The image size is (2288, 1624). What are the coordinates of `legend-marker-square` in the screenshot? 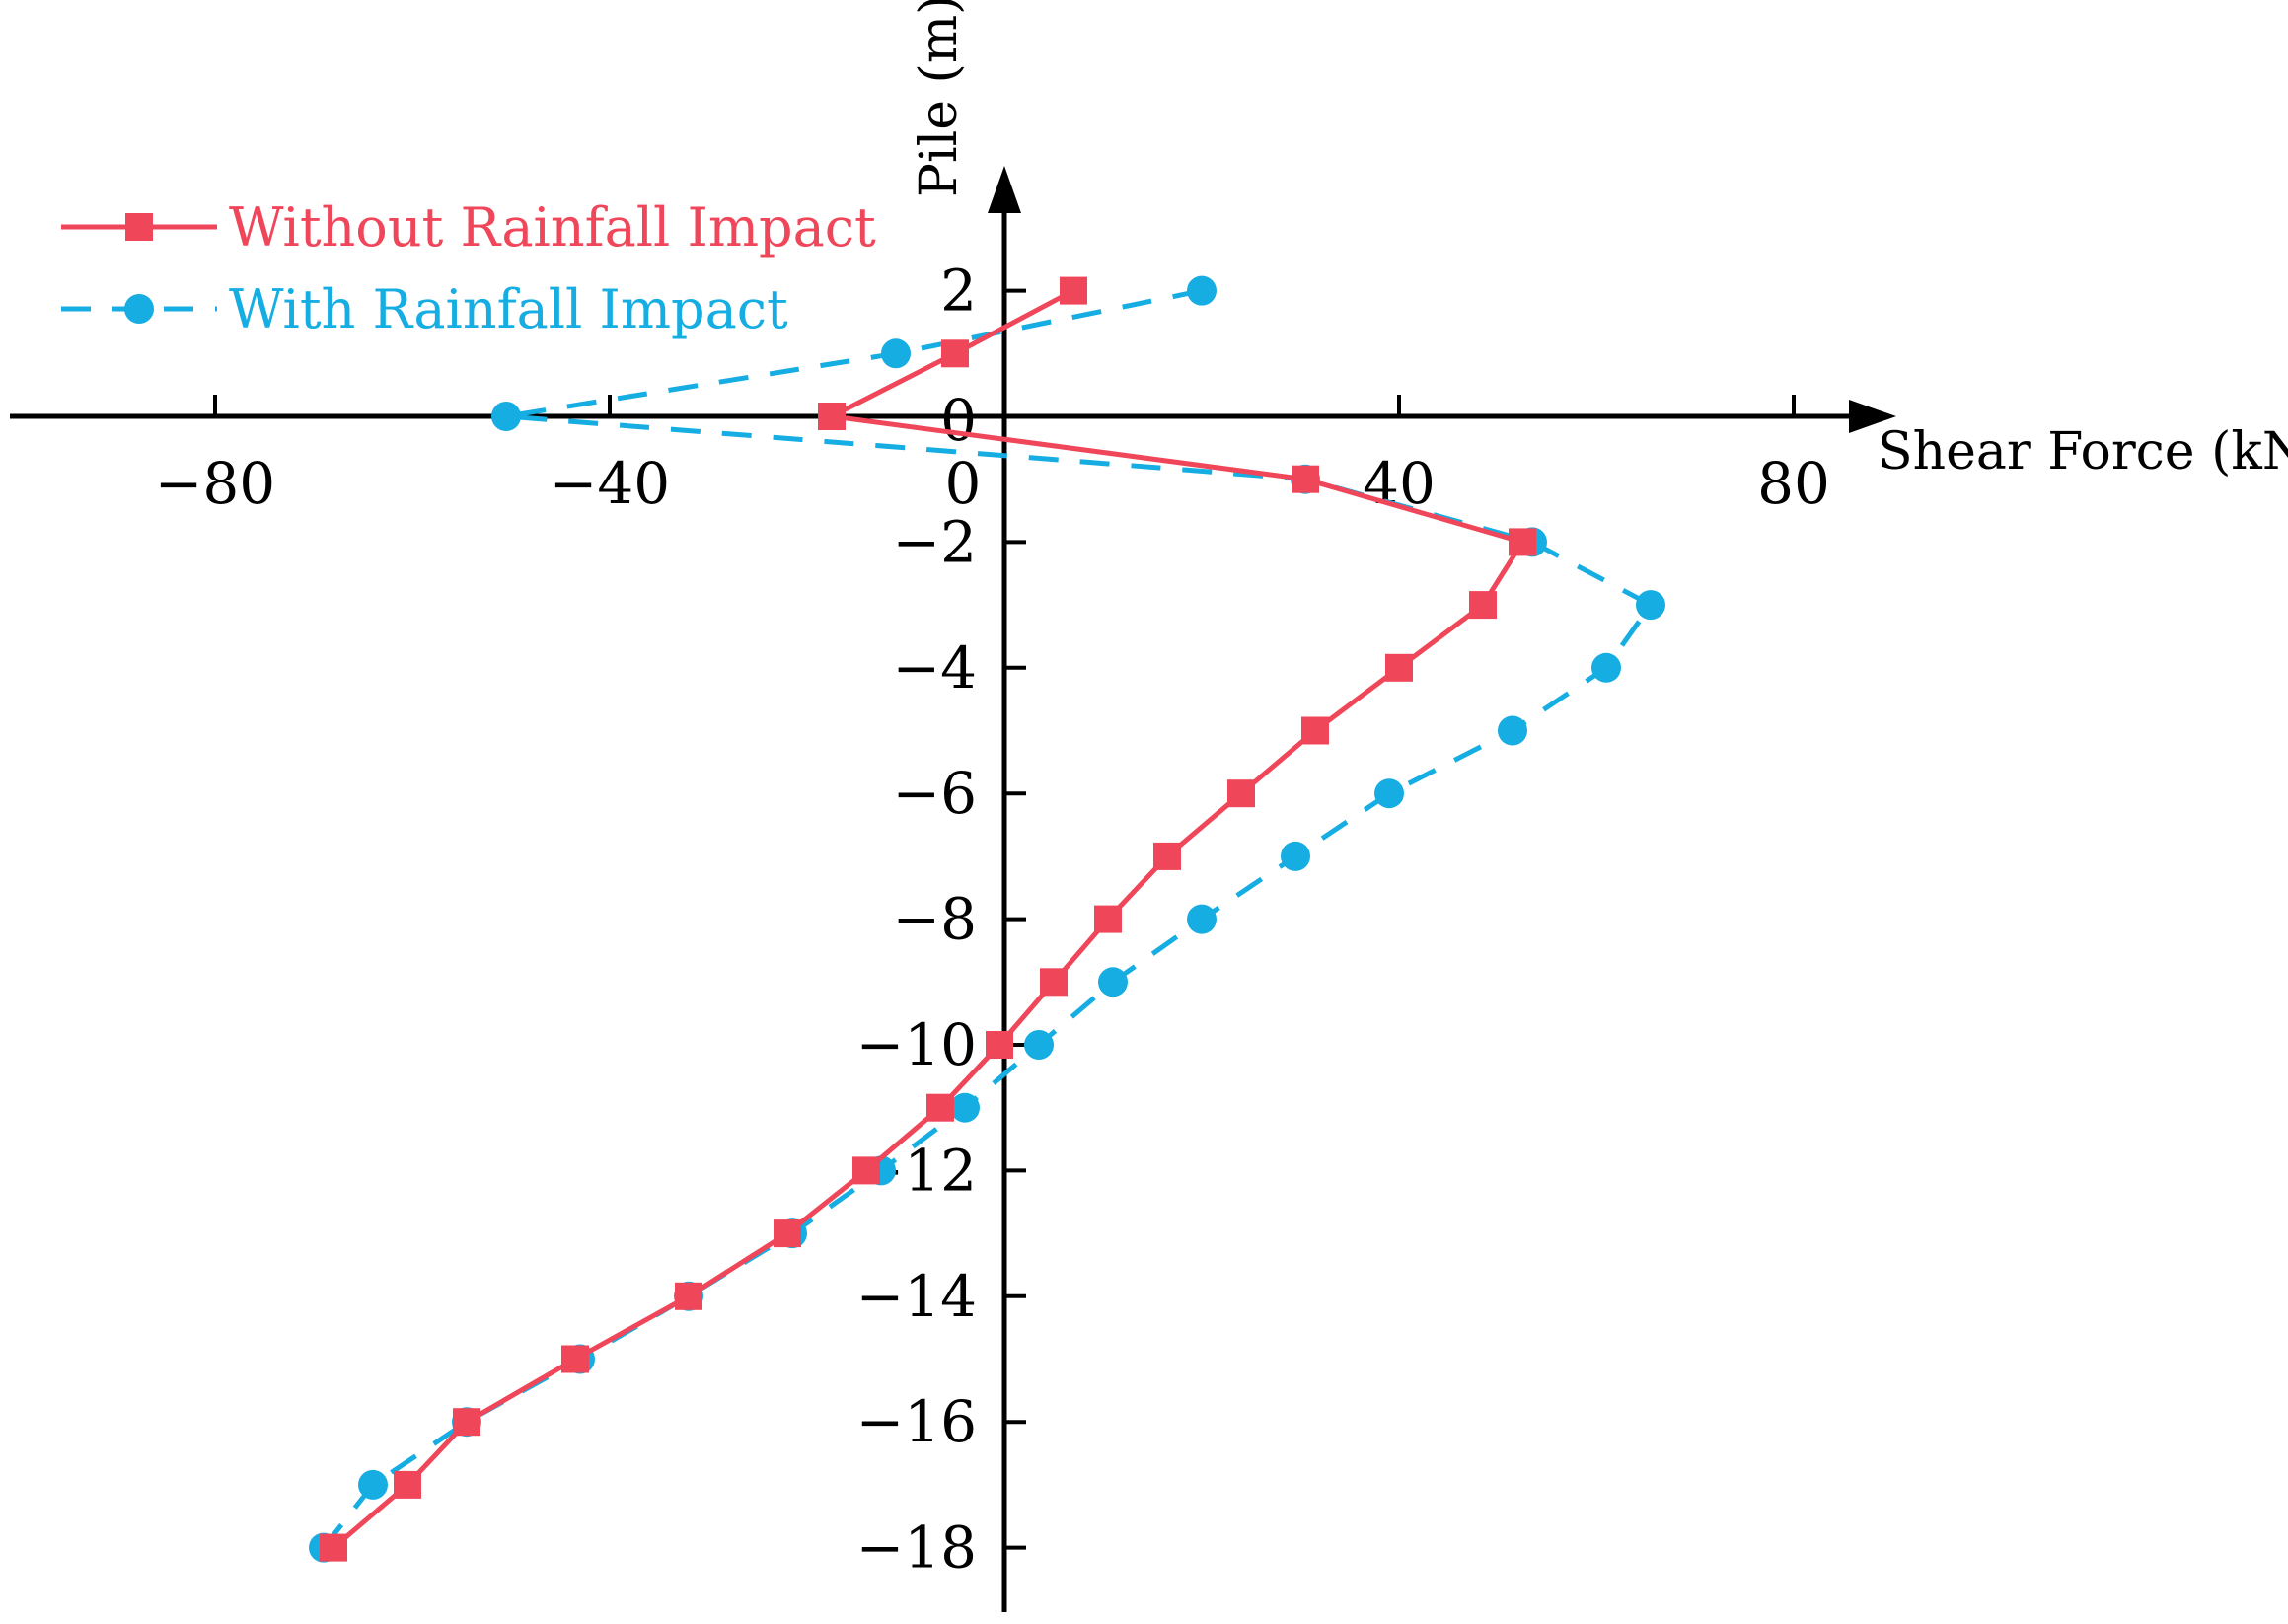 It's located at (139, 227).